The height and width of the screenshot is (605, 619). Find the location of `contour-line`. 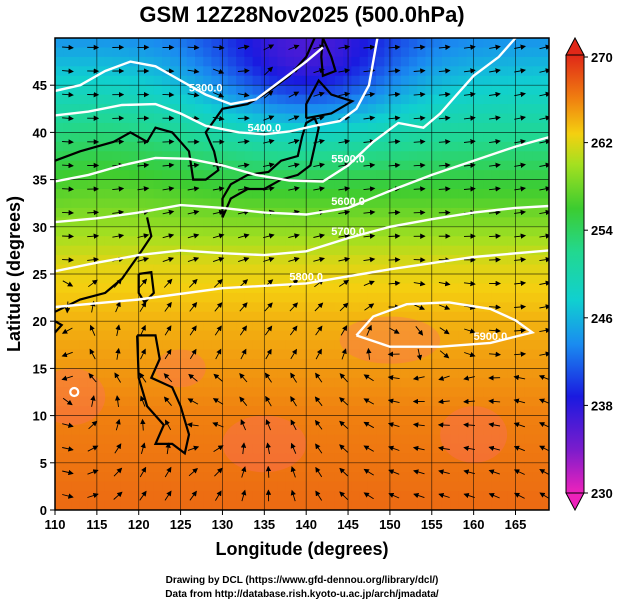

contour-line is located at coordinates (302, 179).